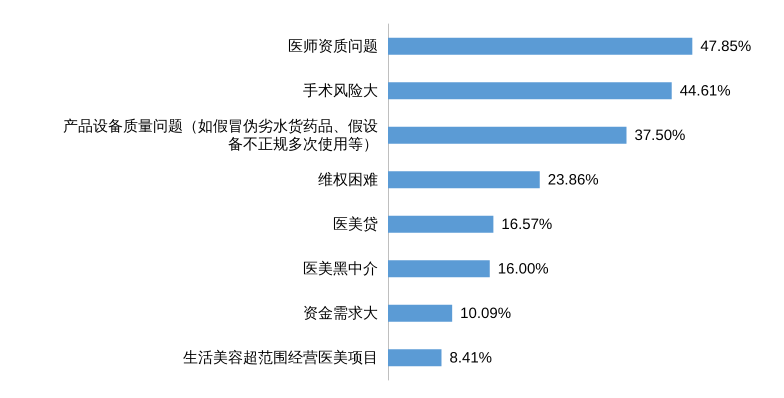 Image resolution: width=784 pixels, height=398 pixels. What do you see at coordinates (470, 357) in the screenshot?
I see `data-label: 8.41%` at bounding box center [470, 357].